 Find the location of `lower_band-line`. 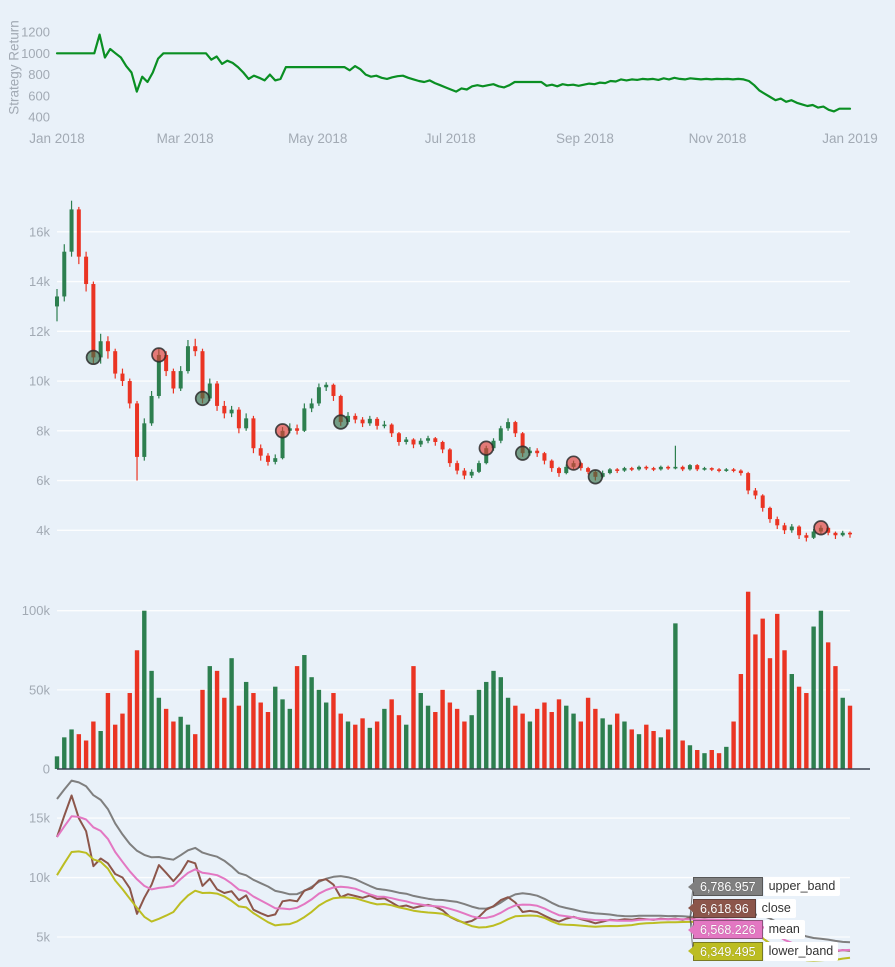

lower_band-line is located at coordinates (453, 906).